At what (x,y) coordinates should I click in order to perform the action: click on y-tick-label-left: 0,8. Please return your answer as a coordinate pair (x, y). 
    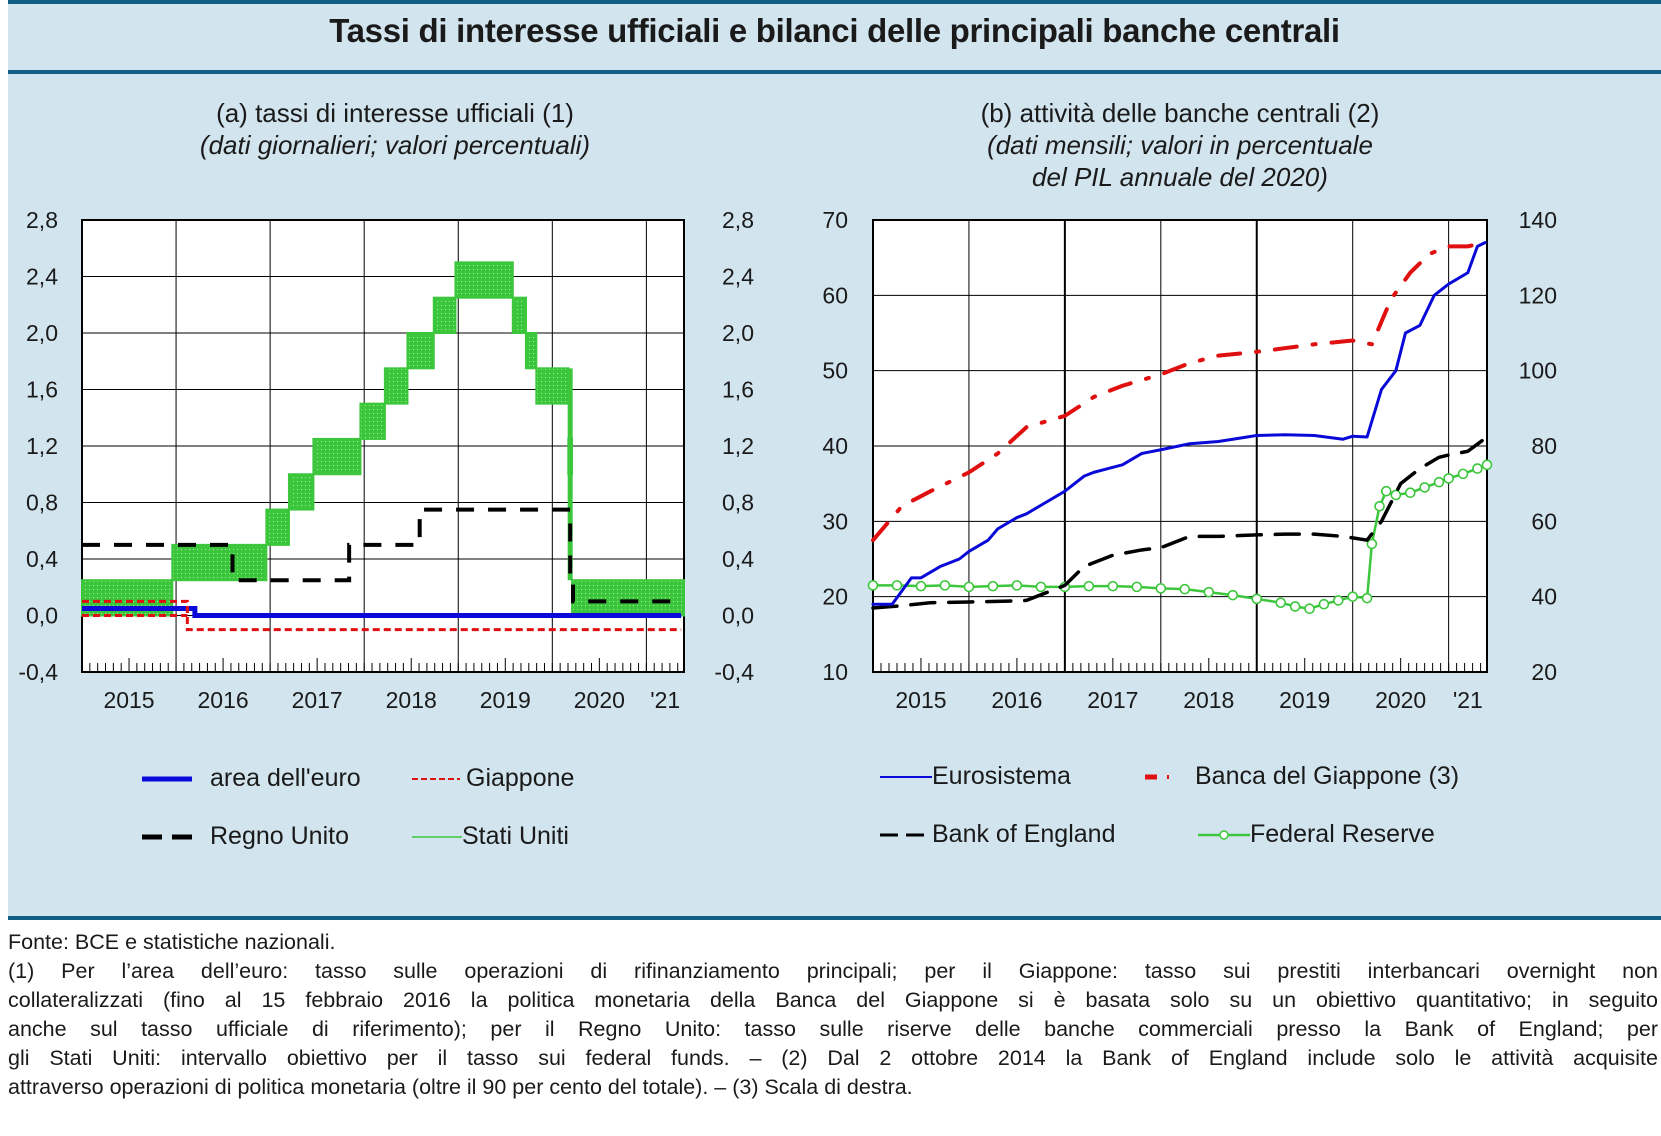
    Looking at the image, I should click on (42, 503).